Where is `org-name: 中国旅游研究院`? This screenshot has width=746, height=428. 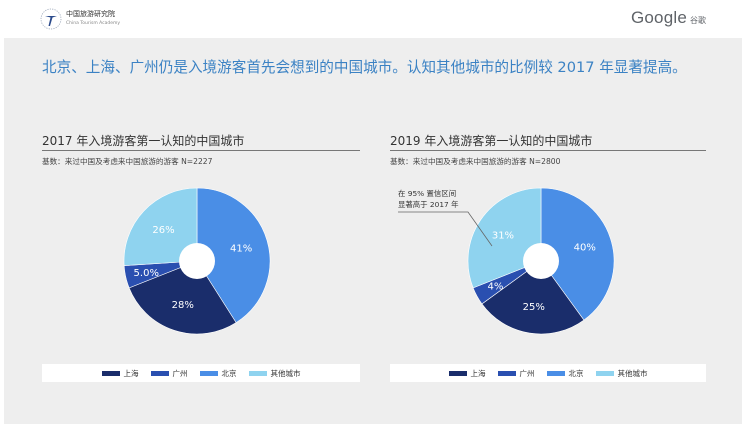
org-name: 中国旅游研究院 is located at coordinates (90, 14).